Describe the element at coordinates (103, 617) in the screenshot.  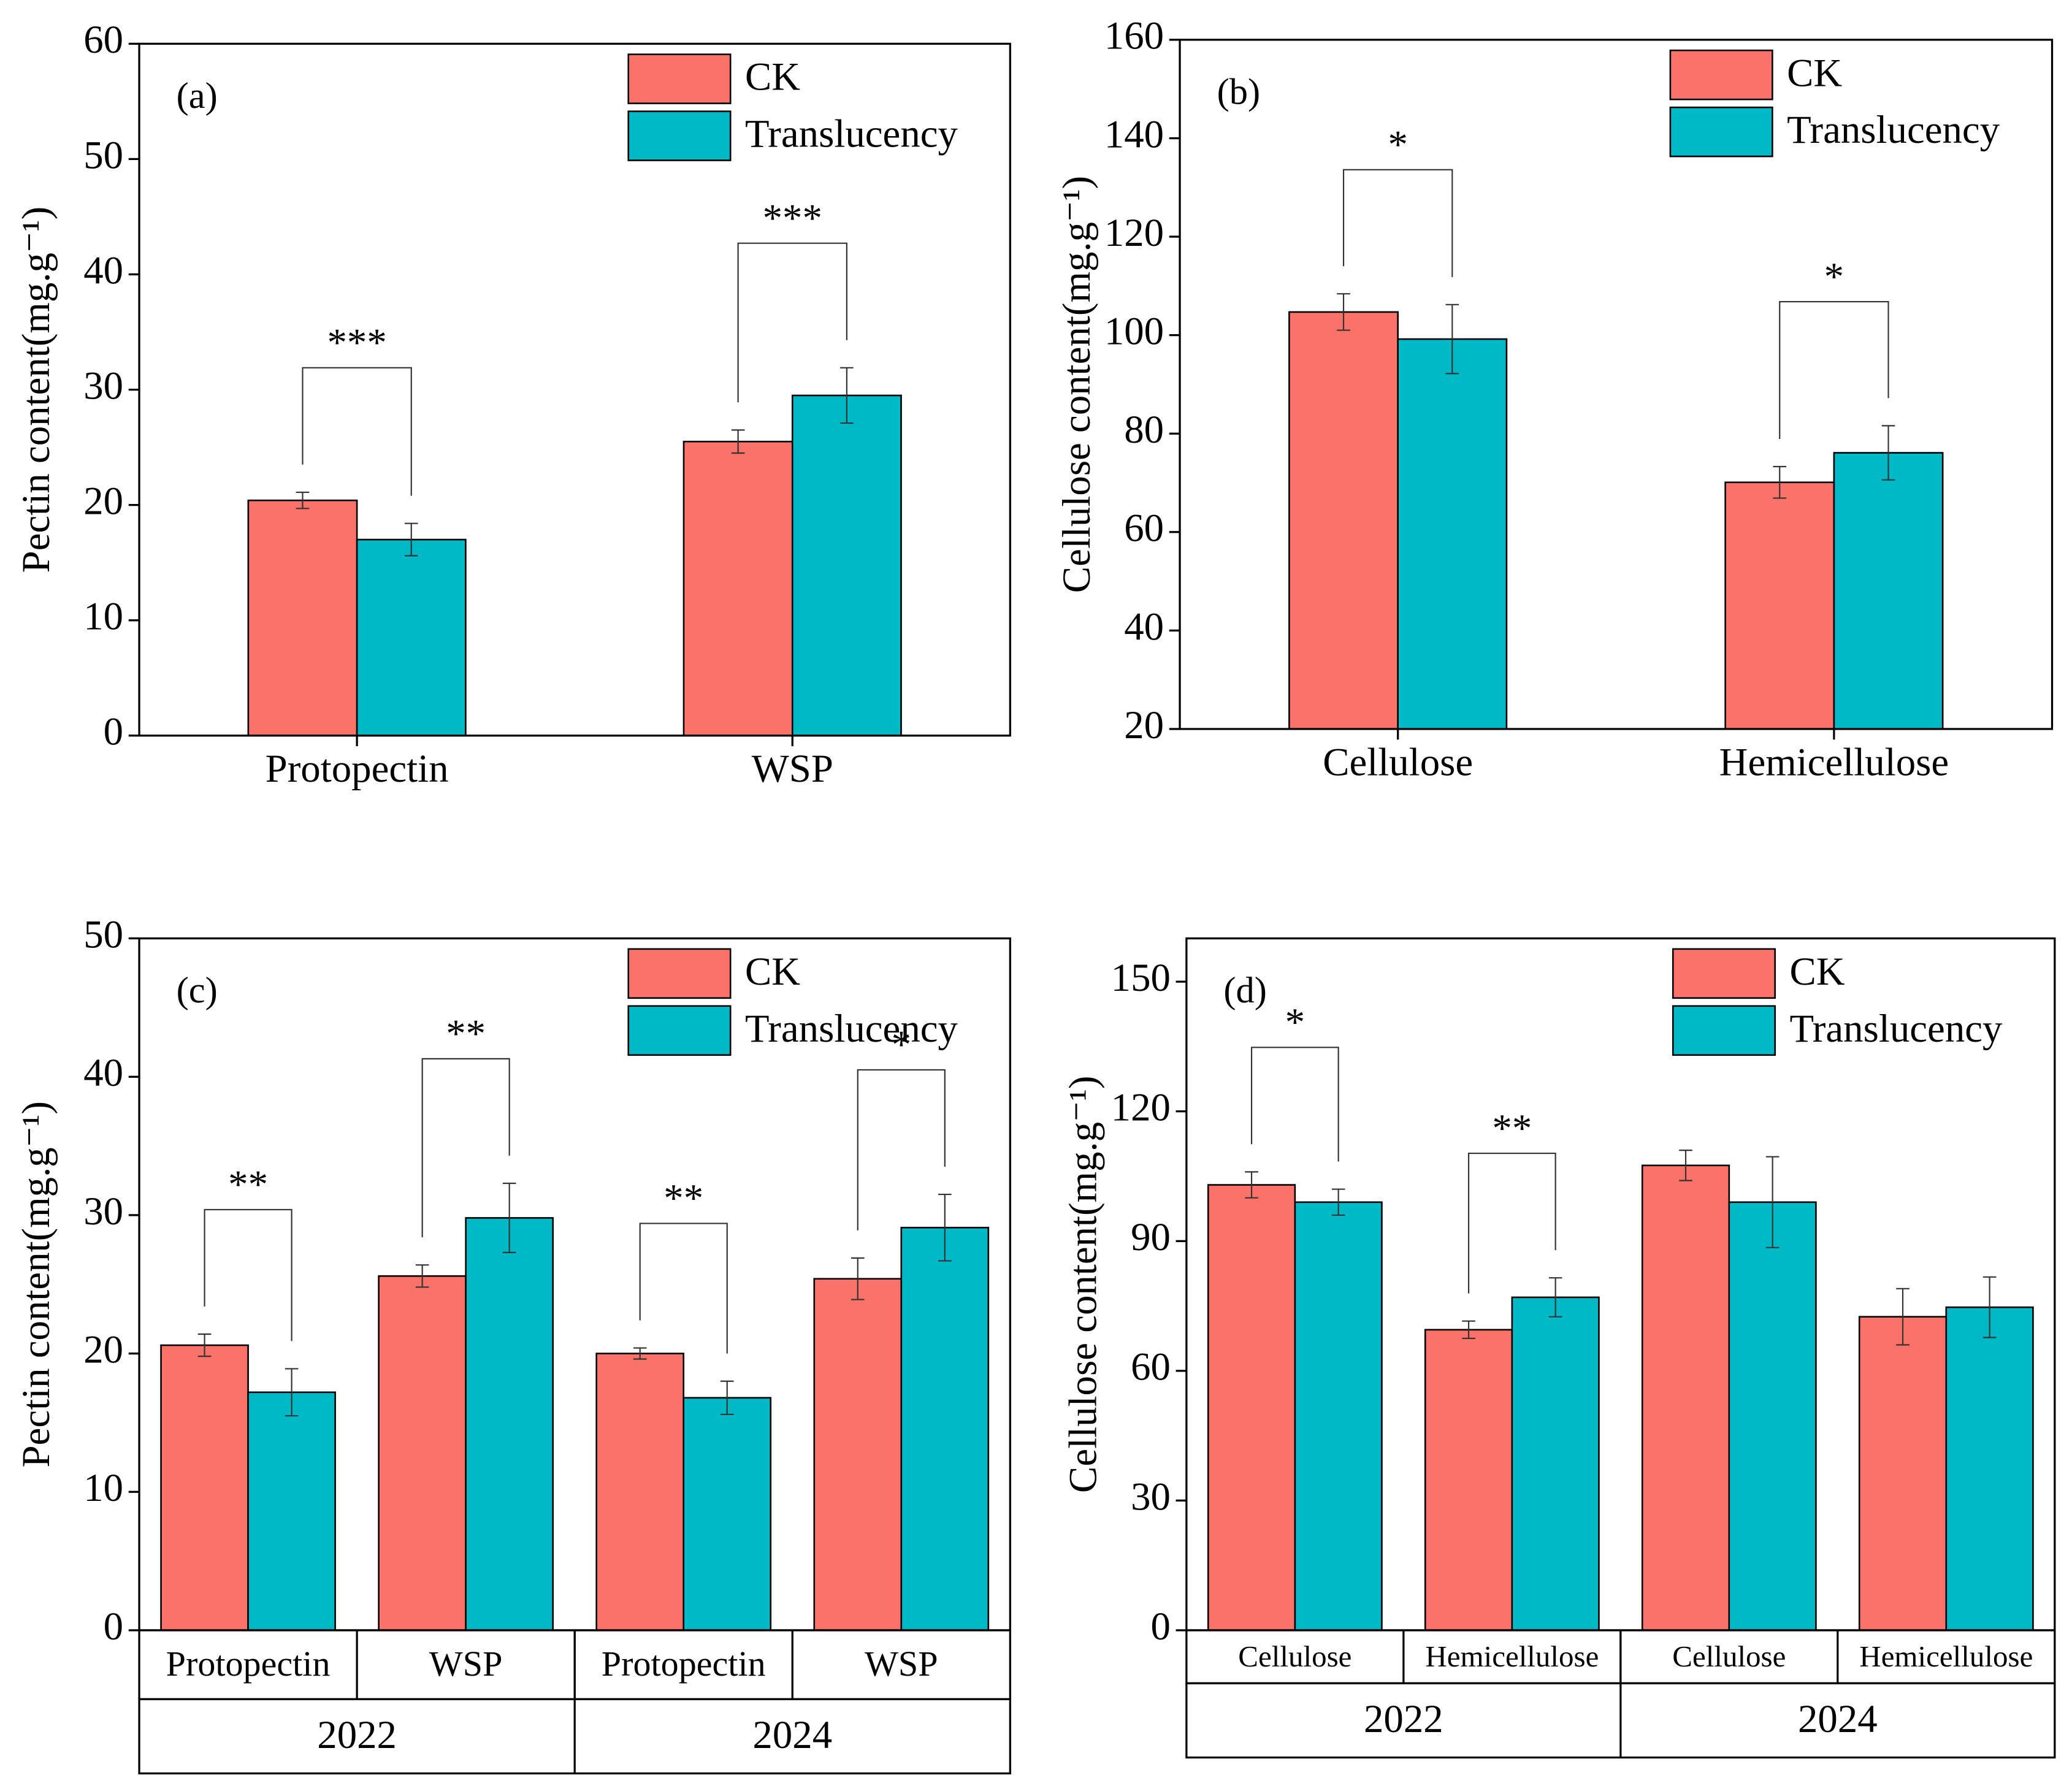
I see `y-tick-label: 10` at that location.